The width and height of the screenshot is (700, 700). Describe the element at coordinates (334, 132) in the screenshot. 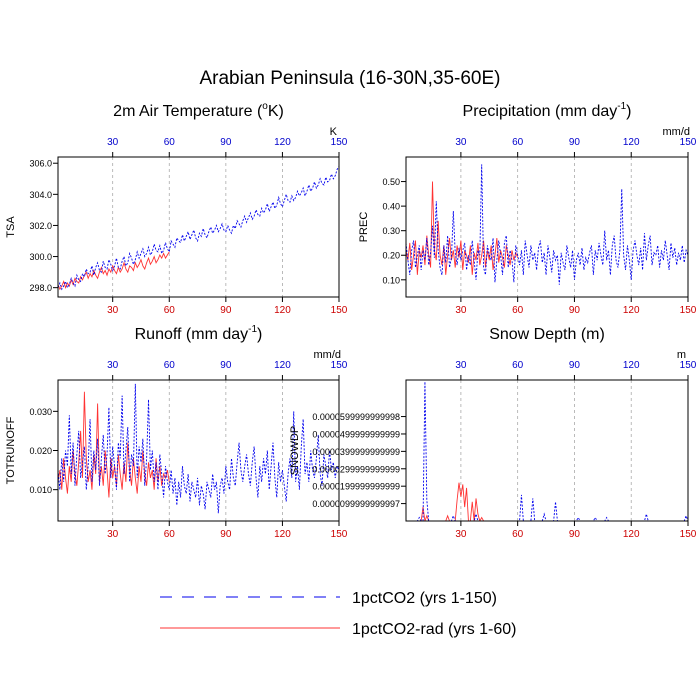

I see `unit-label-tsa: K` at that location.